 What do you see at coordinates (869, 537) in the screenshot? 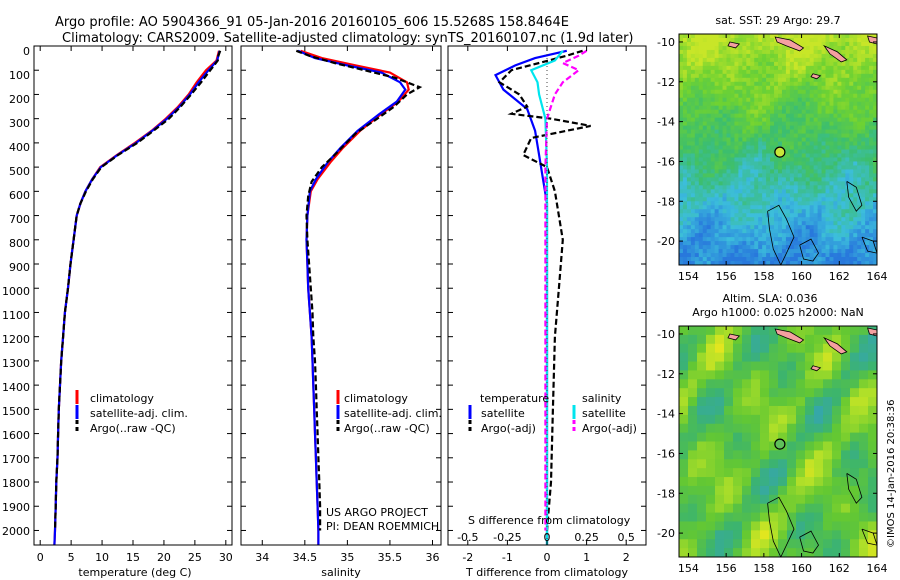
I see `reef-contour` at bounding box center [869, 537].